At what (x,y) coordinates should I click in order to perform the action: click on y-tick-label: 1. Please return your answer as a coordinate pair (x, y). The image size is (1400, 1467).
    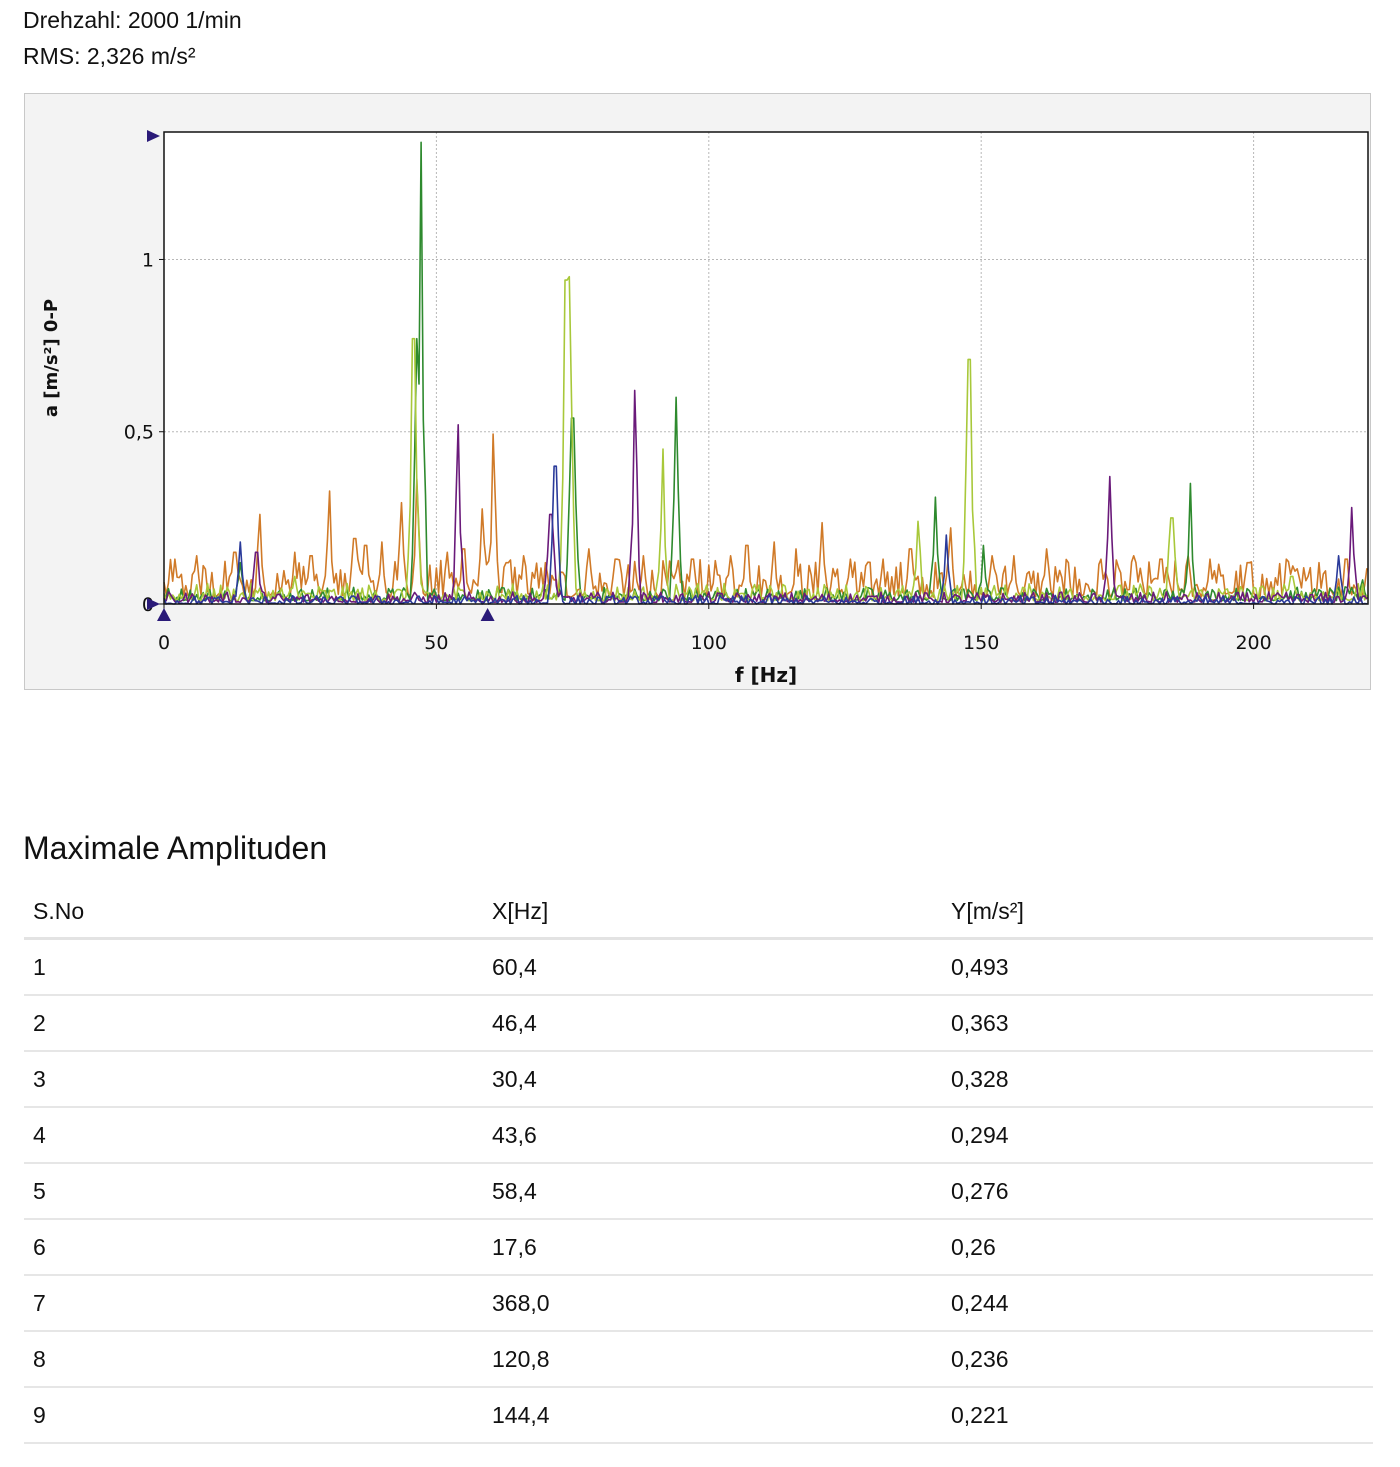
    Looking at the image, I should click on (148, 260).